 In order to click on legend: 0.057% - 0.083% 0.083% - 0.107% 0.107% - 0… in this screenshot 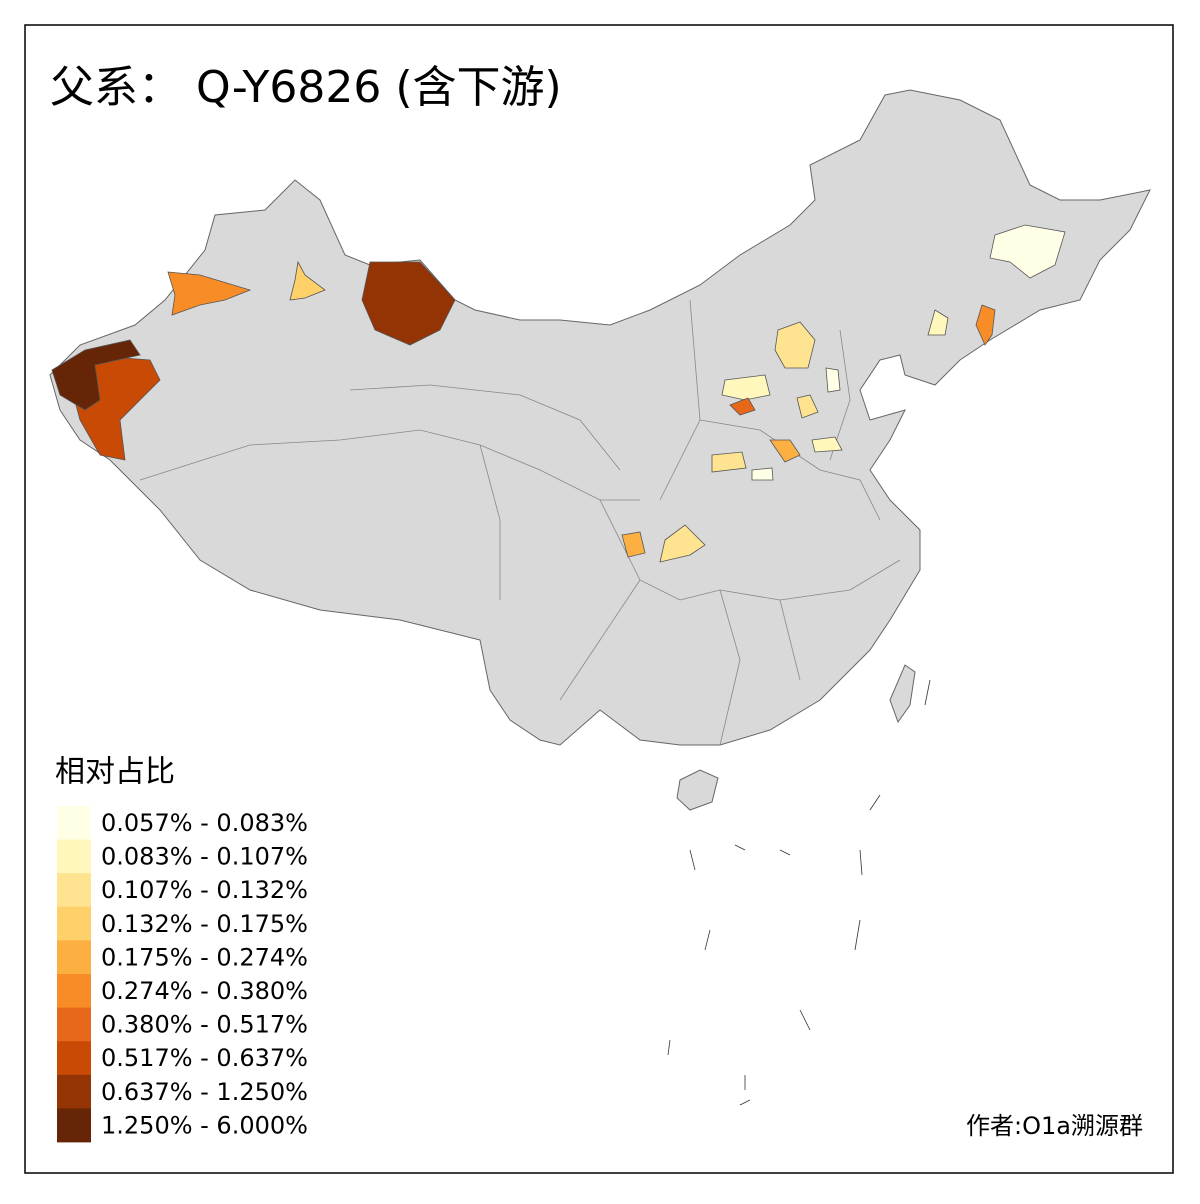, I will do `click(182, 974)`.